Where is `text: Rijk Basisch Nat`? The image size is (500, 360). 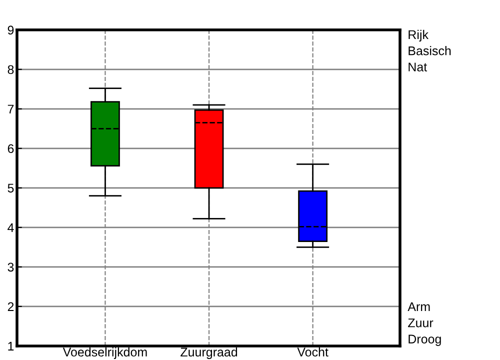 text: Rijk Basisch Nat is located at coordinates (429, 51).